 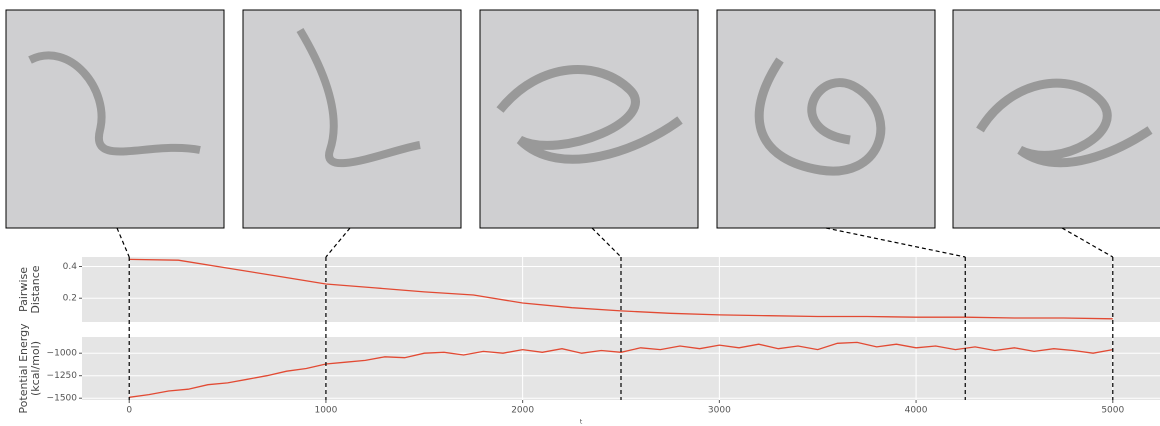 What do you see at coordinates (719, 411) in the screenshot?
I see `x-tick-label: 3000` at bounding box center [719, 411].